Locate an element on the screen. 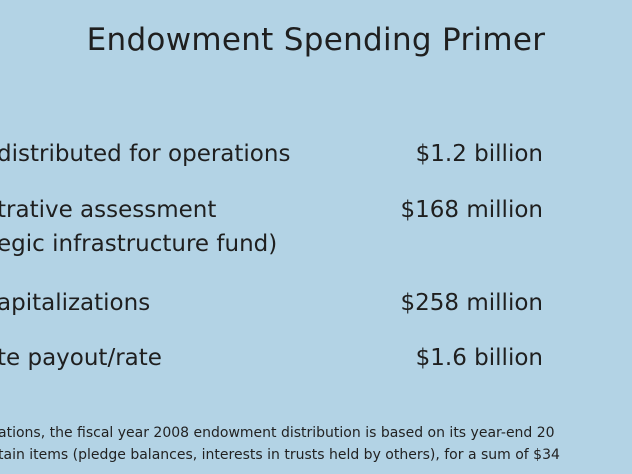  row-label-assessment: trative assessment is located at coordinates (108, 210).